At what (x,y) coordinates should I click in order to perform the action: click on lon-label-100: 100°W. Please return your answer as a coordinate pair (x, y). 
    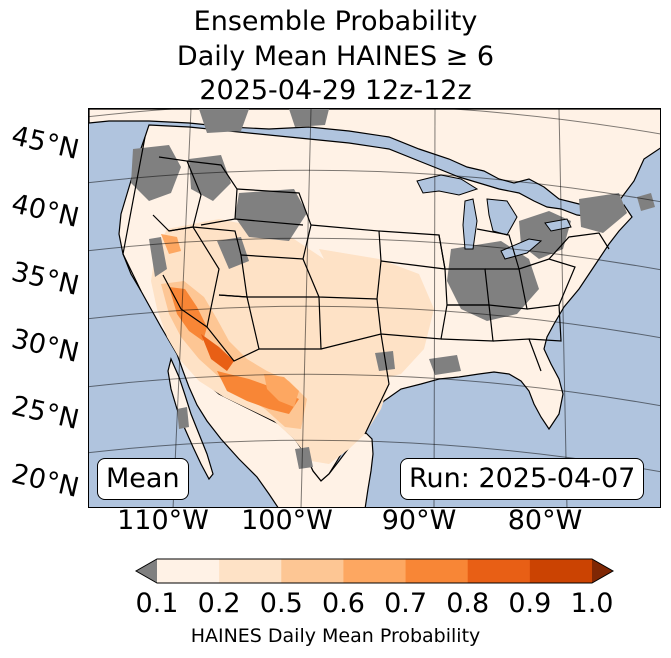
    Looking at the image, I should click on (287, 520).